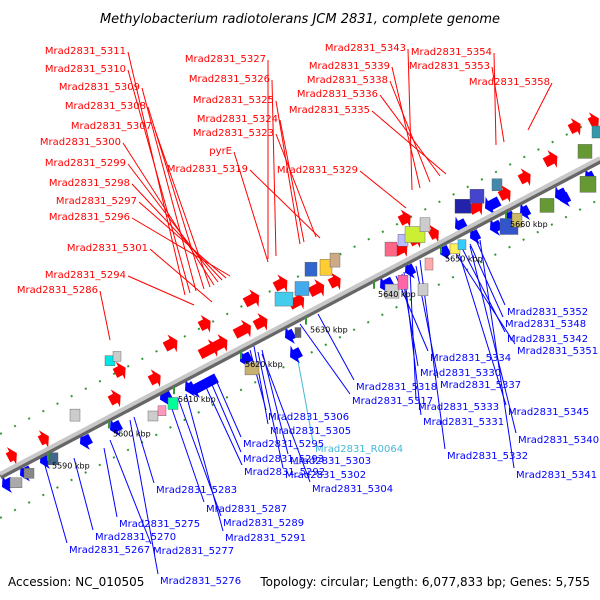 This screenshot has width=600, height=600. Describe the element at coordinates (263, 523) in the screenshot. I see `bottom-gene-label: Mrad2831_5289` at that location.